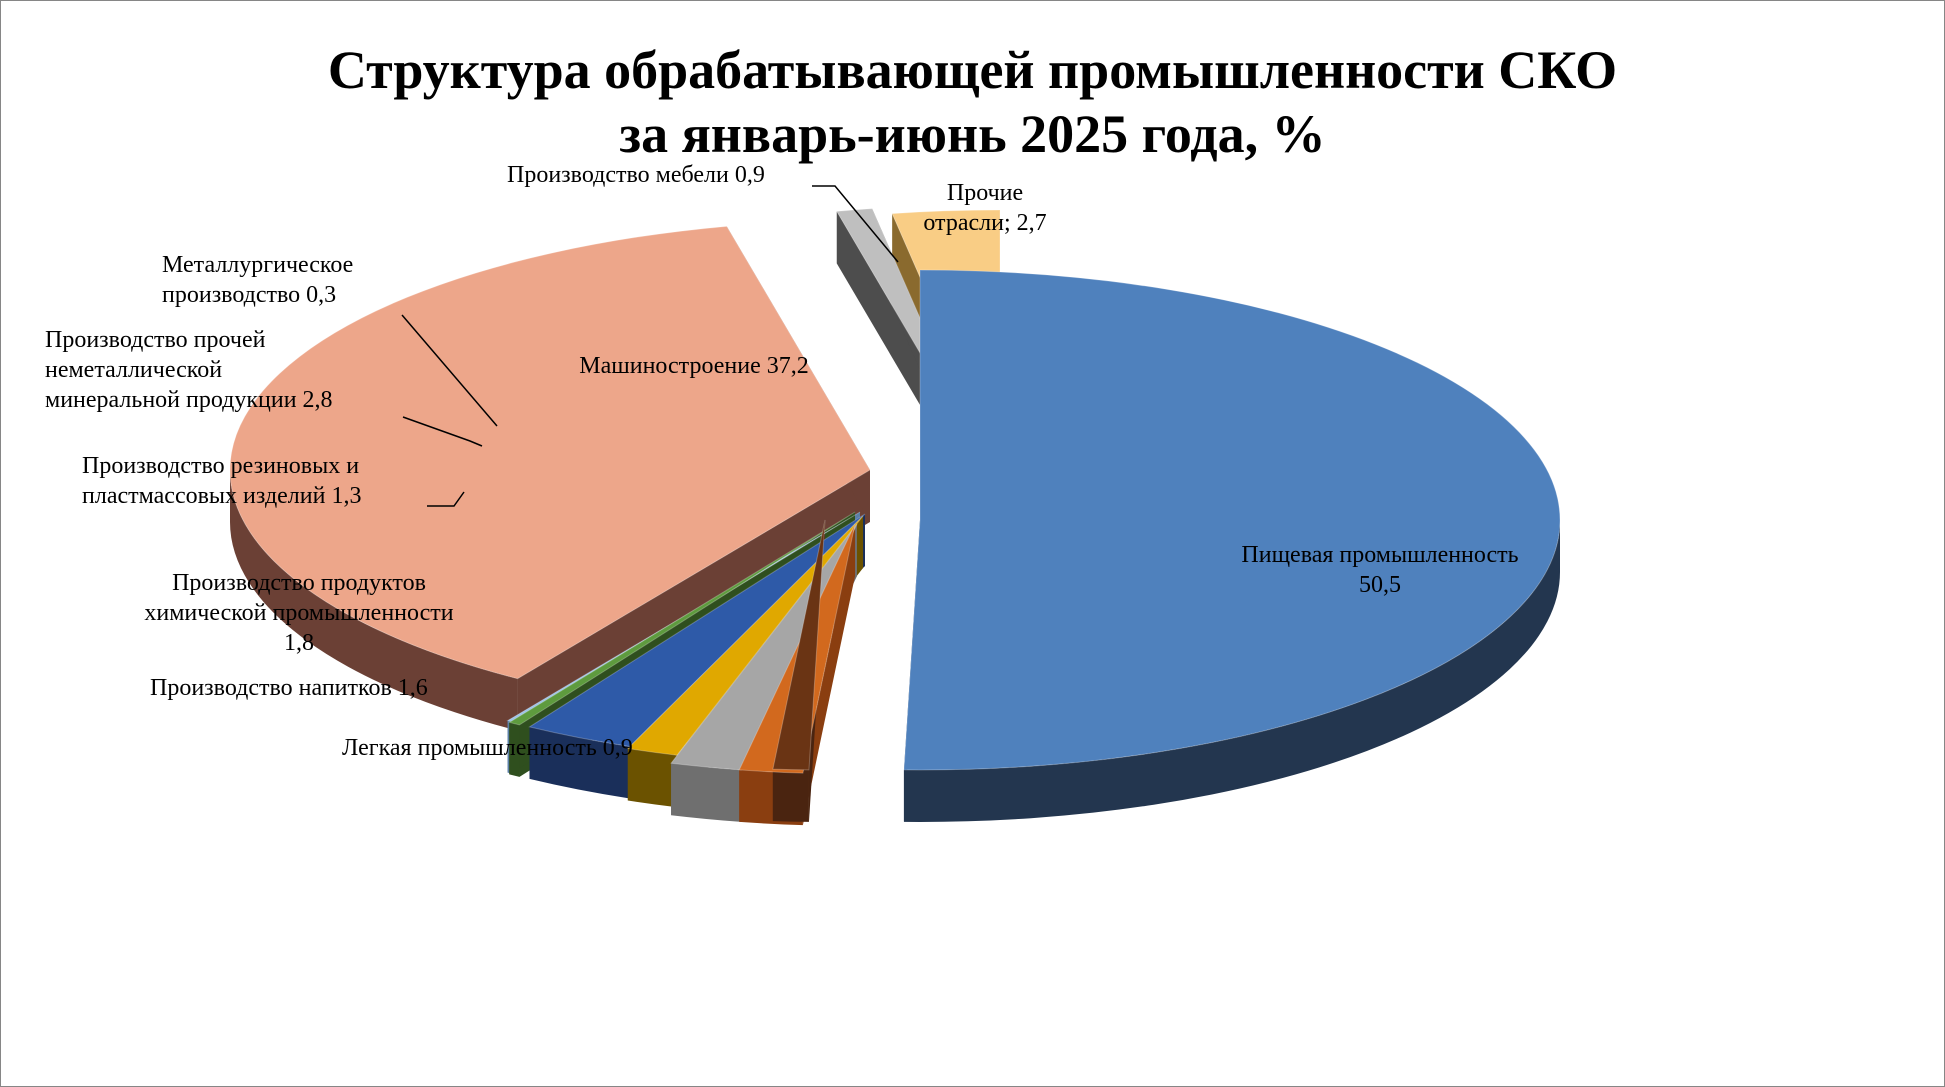  Describe the element at coordinates (985, 193) in the screenshot. I see `slice-label-line: Прочие` at that location.